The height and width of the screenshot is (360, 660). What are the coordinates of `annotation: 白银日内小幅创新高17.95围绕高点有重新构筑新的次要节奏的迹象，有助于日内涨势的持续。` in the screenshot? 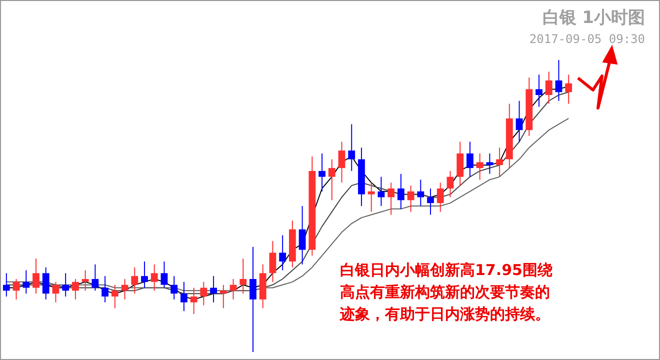 It's located at (445, 292).